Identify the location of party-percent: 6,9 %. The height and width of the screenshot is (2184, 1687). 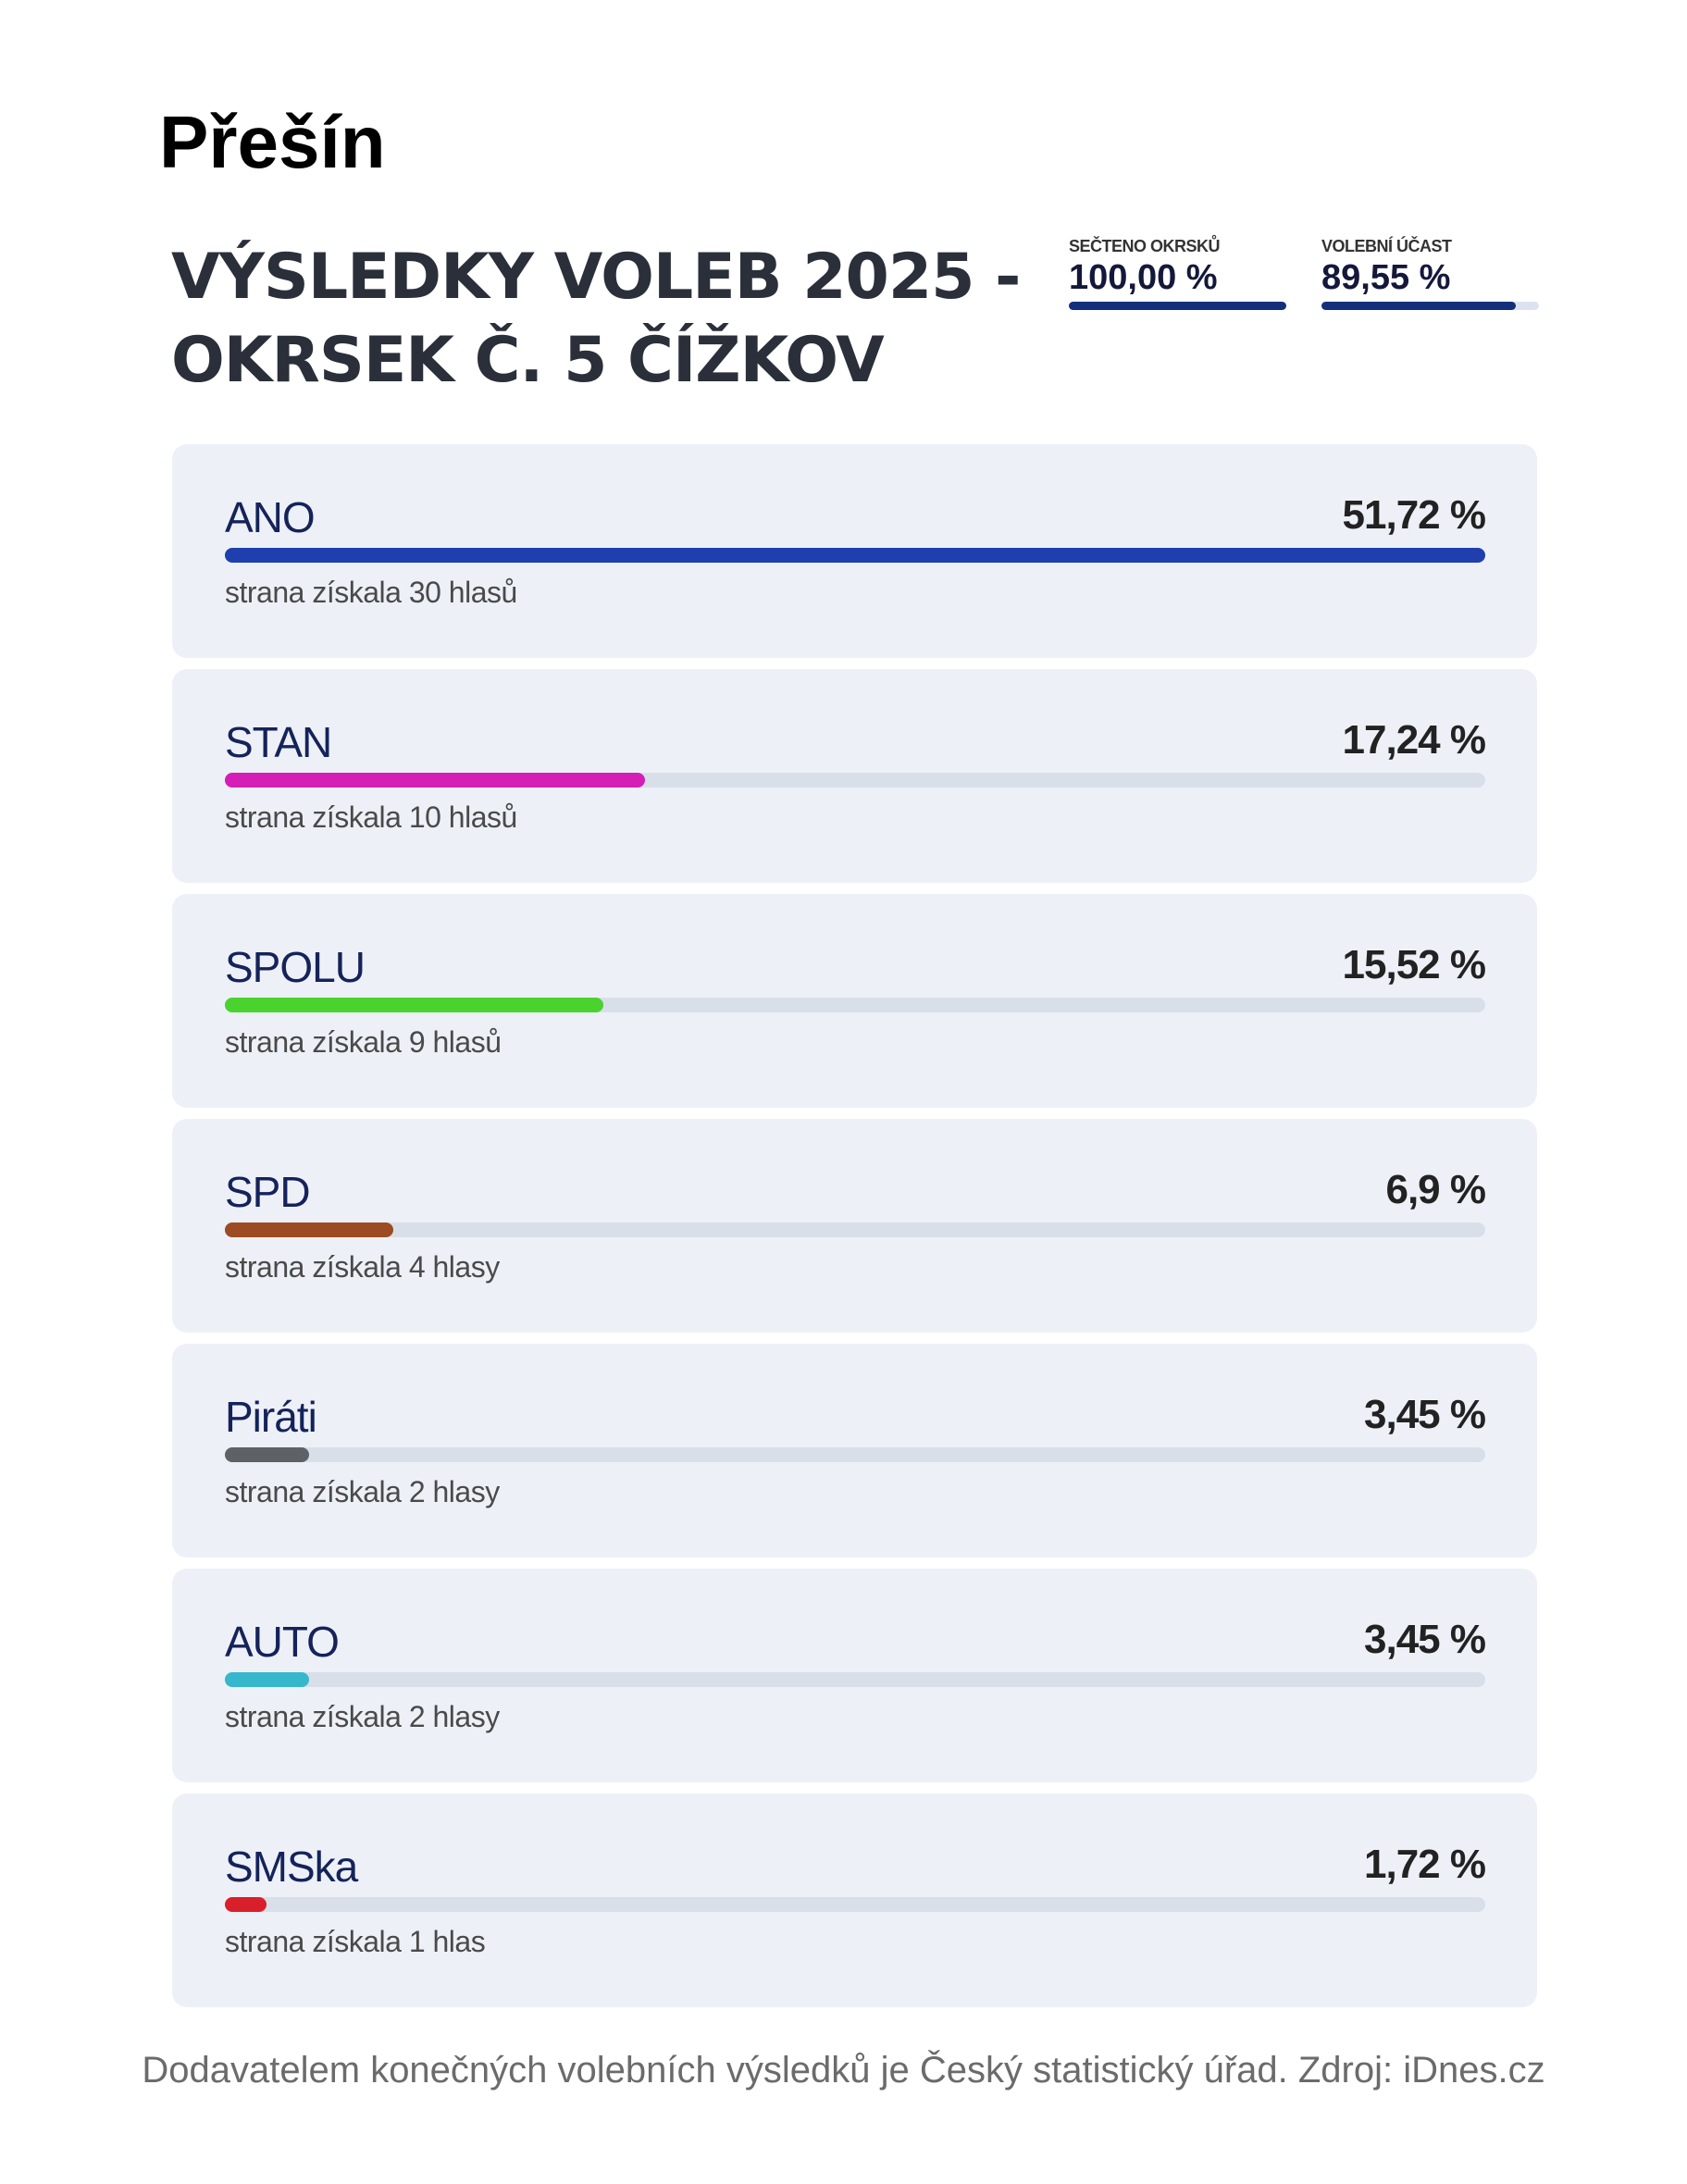
(1435, 1189).